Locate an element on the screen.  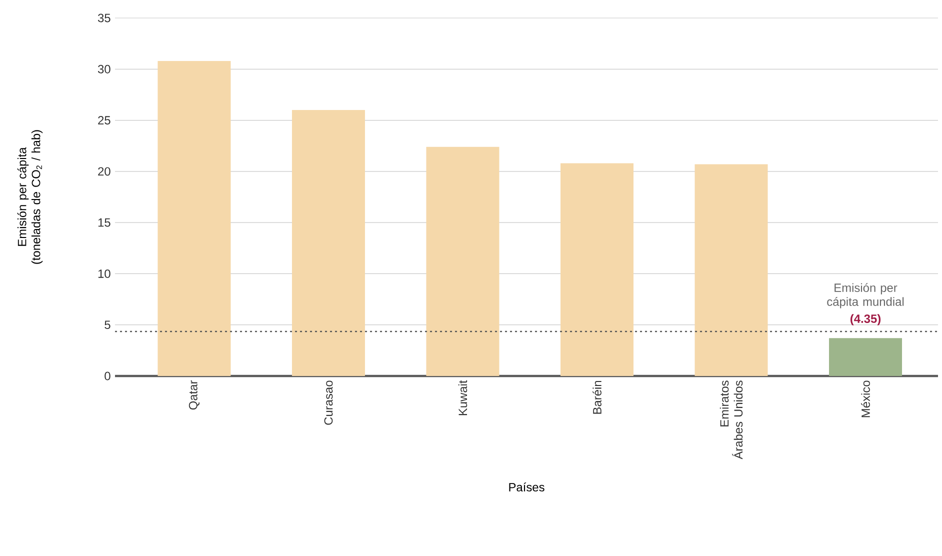
x-axis-title: Países is located at coordinates (526, 487).